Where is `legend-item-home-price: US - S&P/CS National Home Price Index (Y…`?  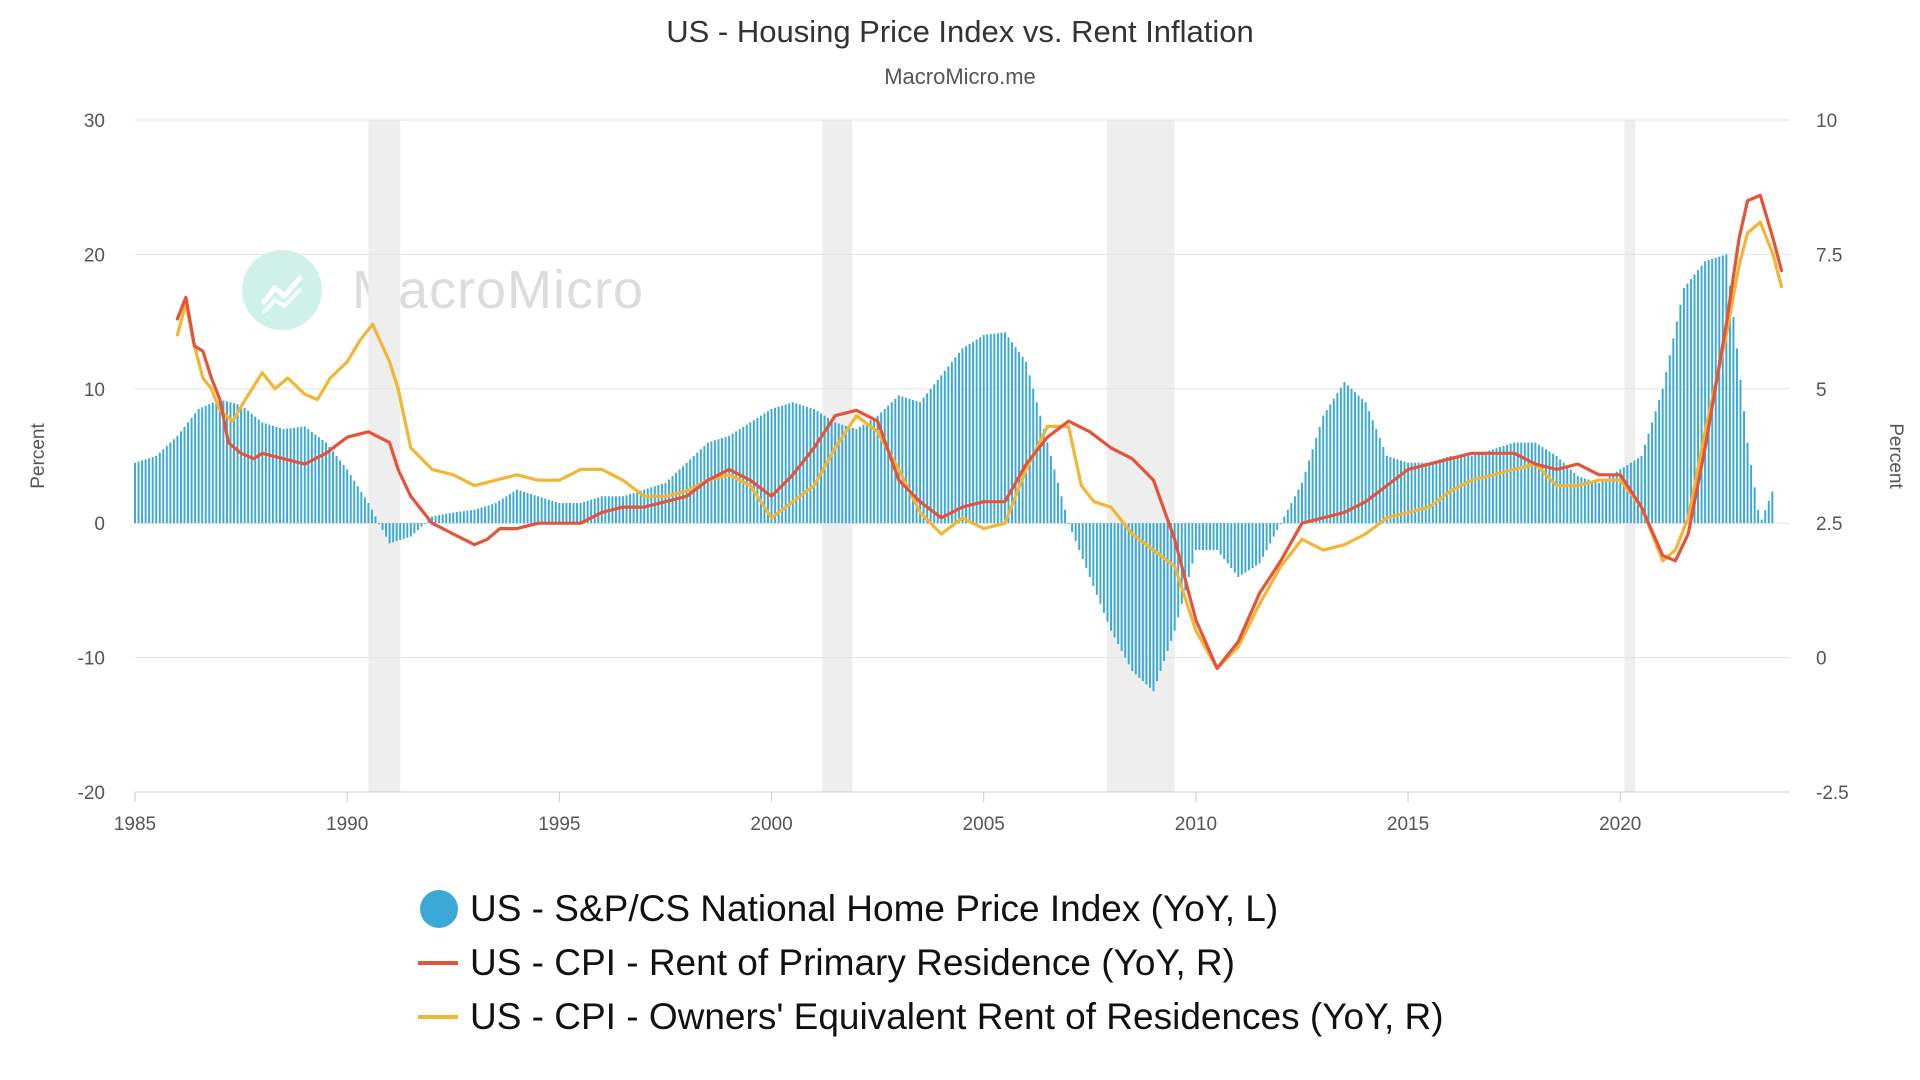 legend-item-home-price: US - S&P/CS National Home Price Index (Y… is located at coordinates (931, 909).